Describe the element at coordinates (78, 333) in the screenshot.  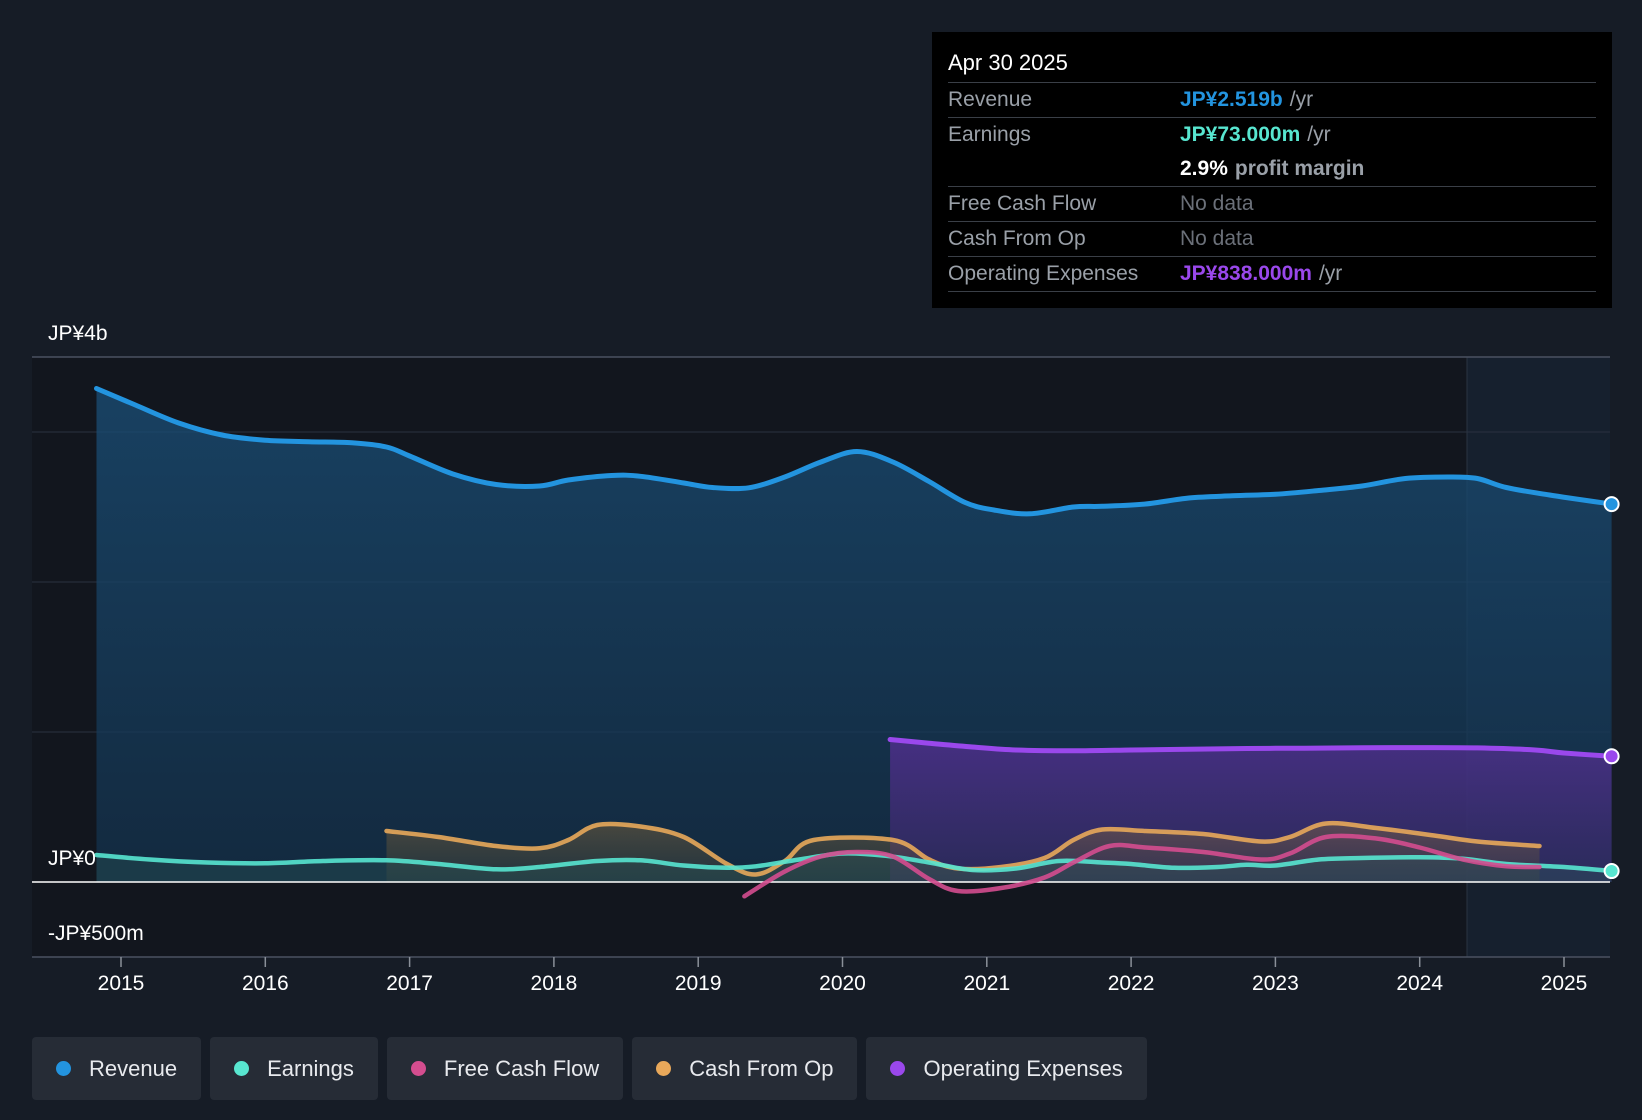
I see `y-label-top: JP¥4b` at that location.